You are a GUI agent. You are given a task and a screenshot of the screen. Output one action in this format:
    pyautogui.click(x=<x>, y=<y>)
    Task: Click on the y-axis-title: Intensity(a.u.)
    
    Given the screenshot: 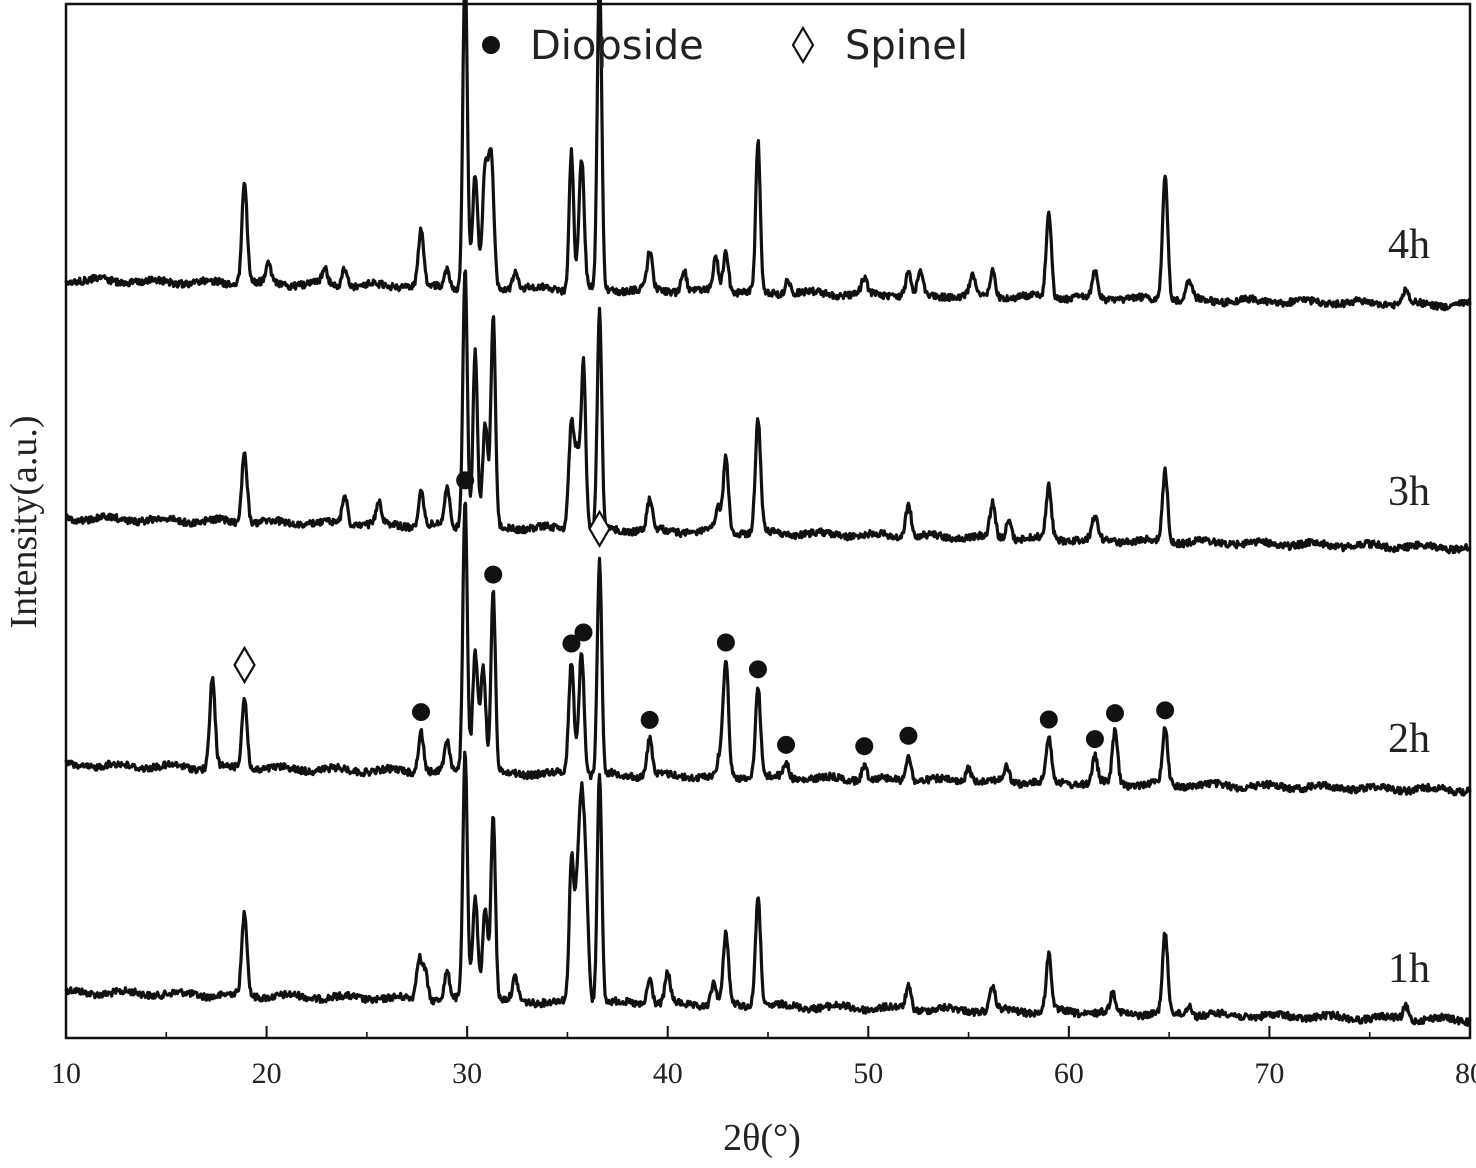 What is the action you would take?
    pyautogui.click(x=24, y=521)
    